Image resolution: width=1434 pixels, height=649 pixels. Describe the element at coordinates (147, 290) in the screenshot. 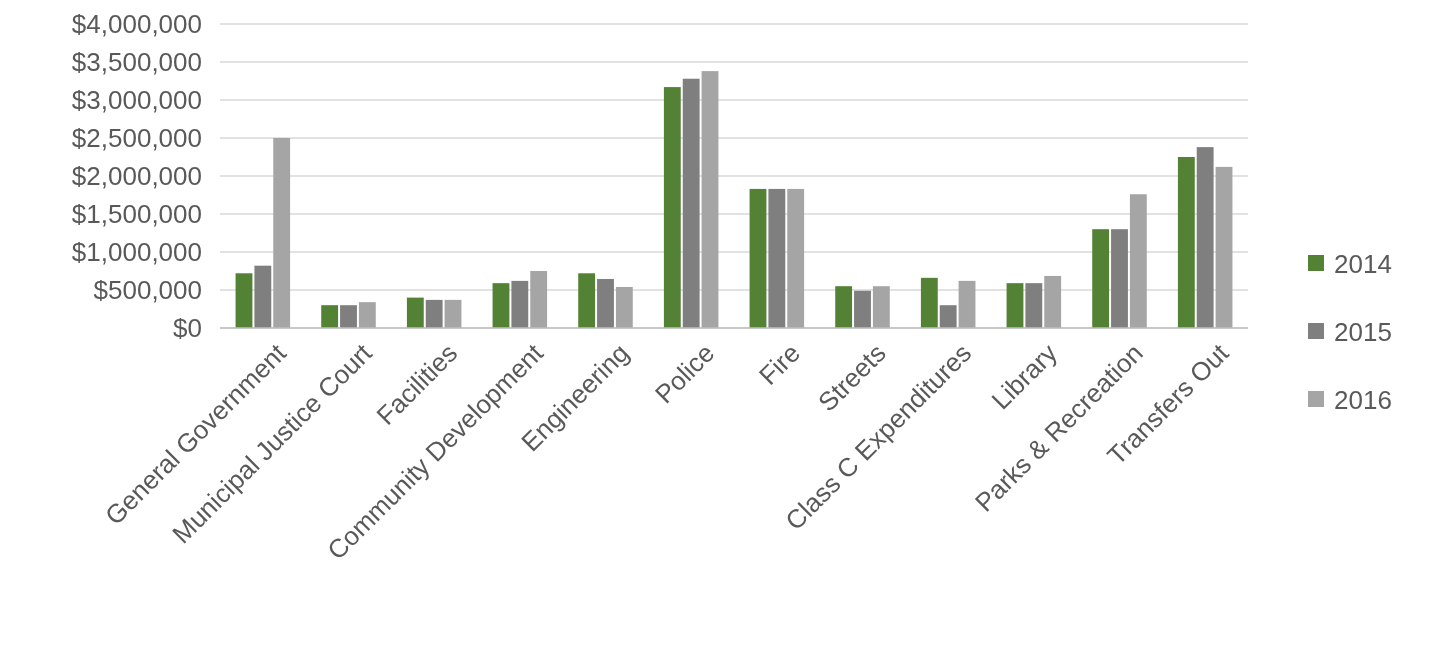

I see `y-tick-label: $500,000` at that location.